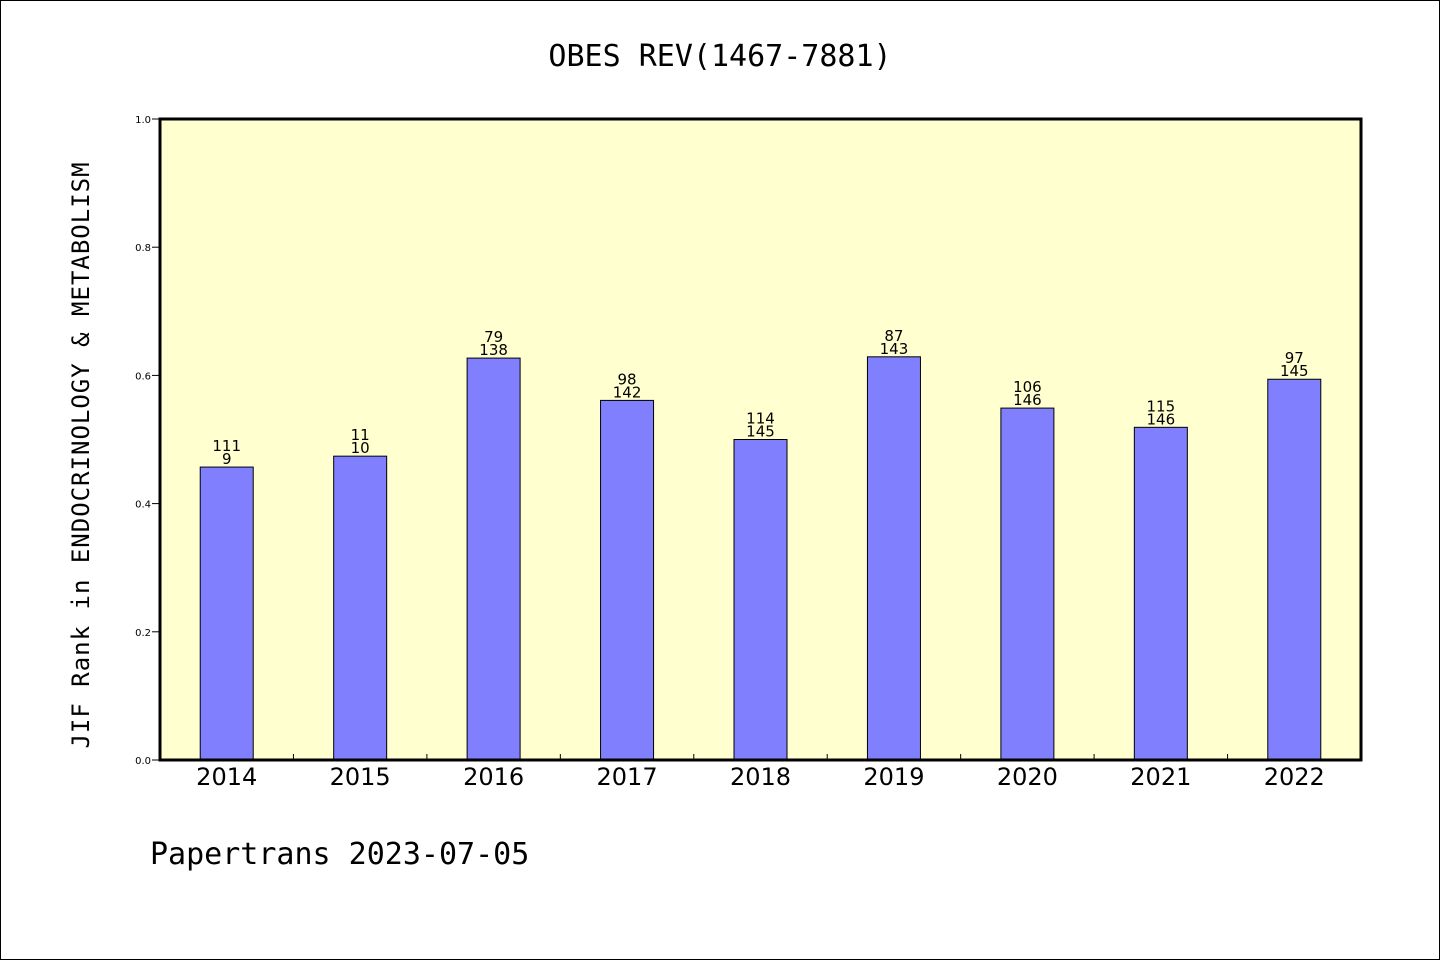  I want to click on x-axis: 2014 2015 2016 2017 2018 2019 2020 2021 2022, so click(760, 772).